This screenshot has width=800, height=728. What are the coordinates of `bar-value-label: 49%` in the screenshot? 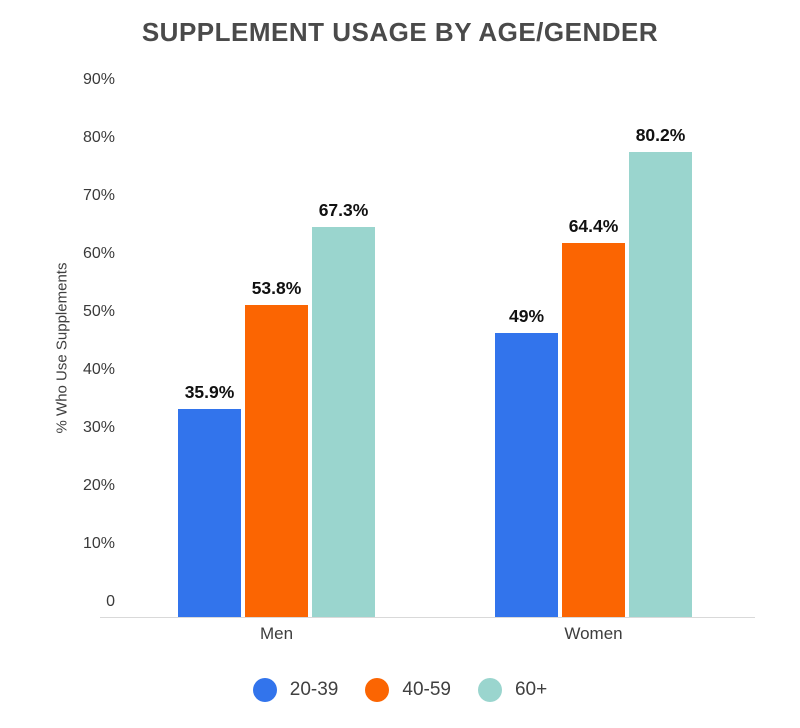 It's located at (526, 315).